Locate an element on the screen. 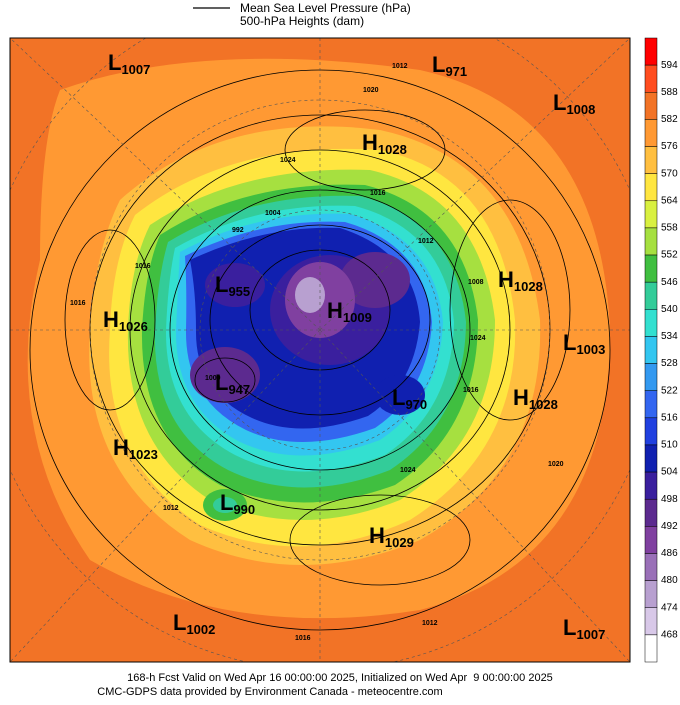  center-value: 971 is located at coordinates (456, 71).